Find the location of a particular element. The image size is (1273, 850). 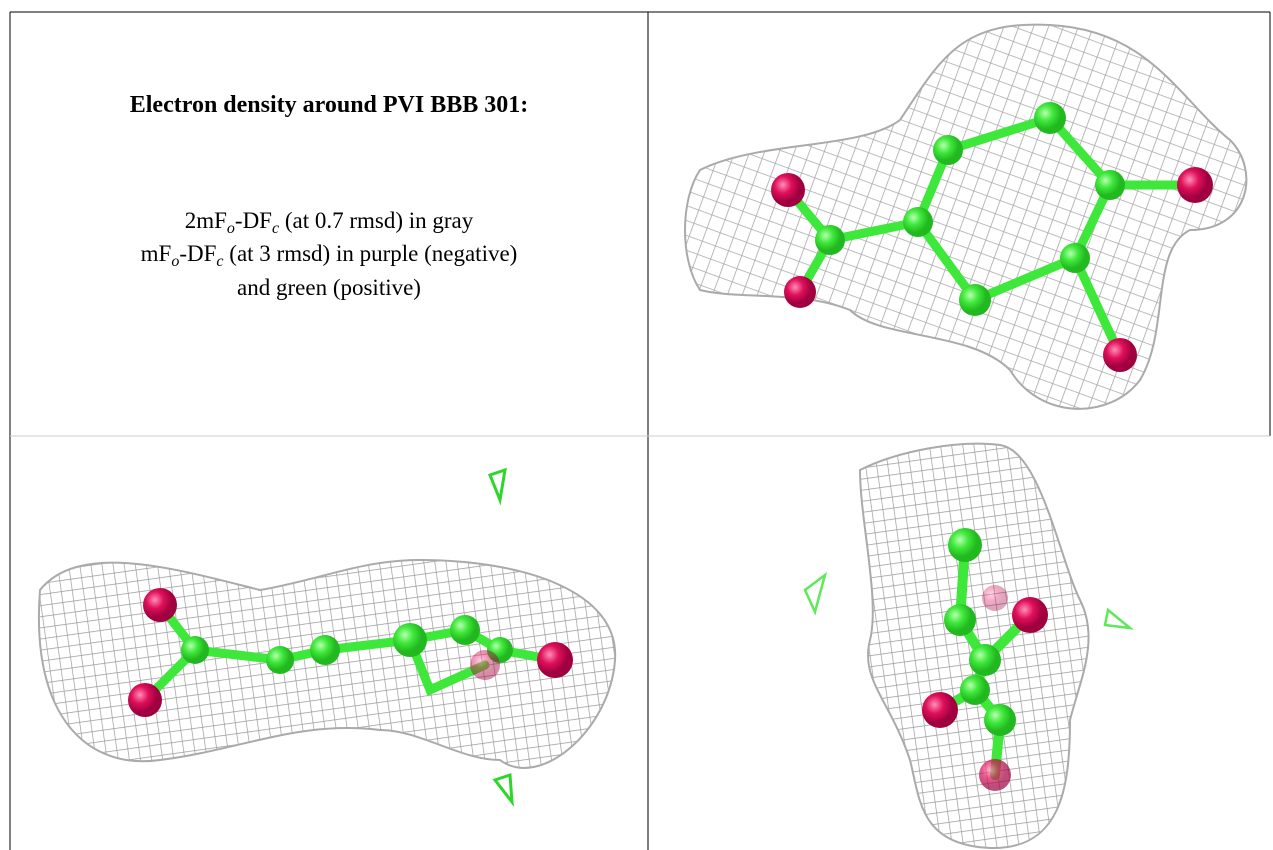

legend-line: 2mFo-DFc (at 0.7 rmsd) in gray is located at coordinates (329, 223).